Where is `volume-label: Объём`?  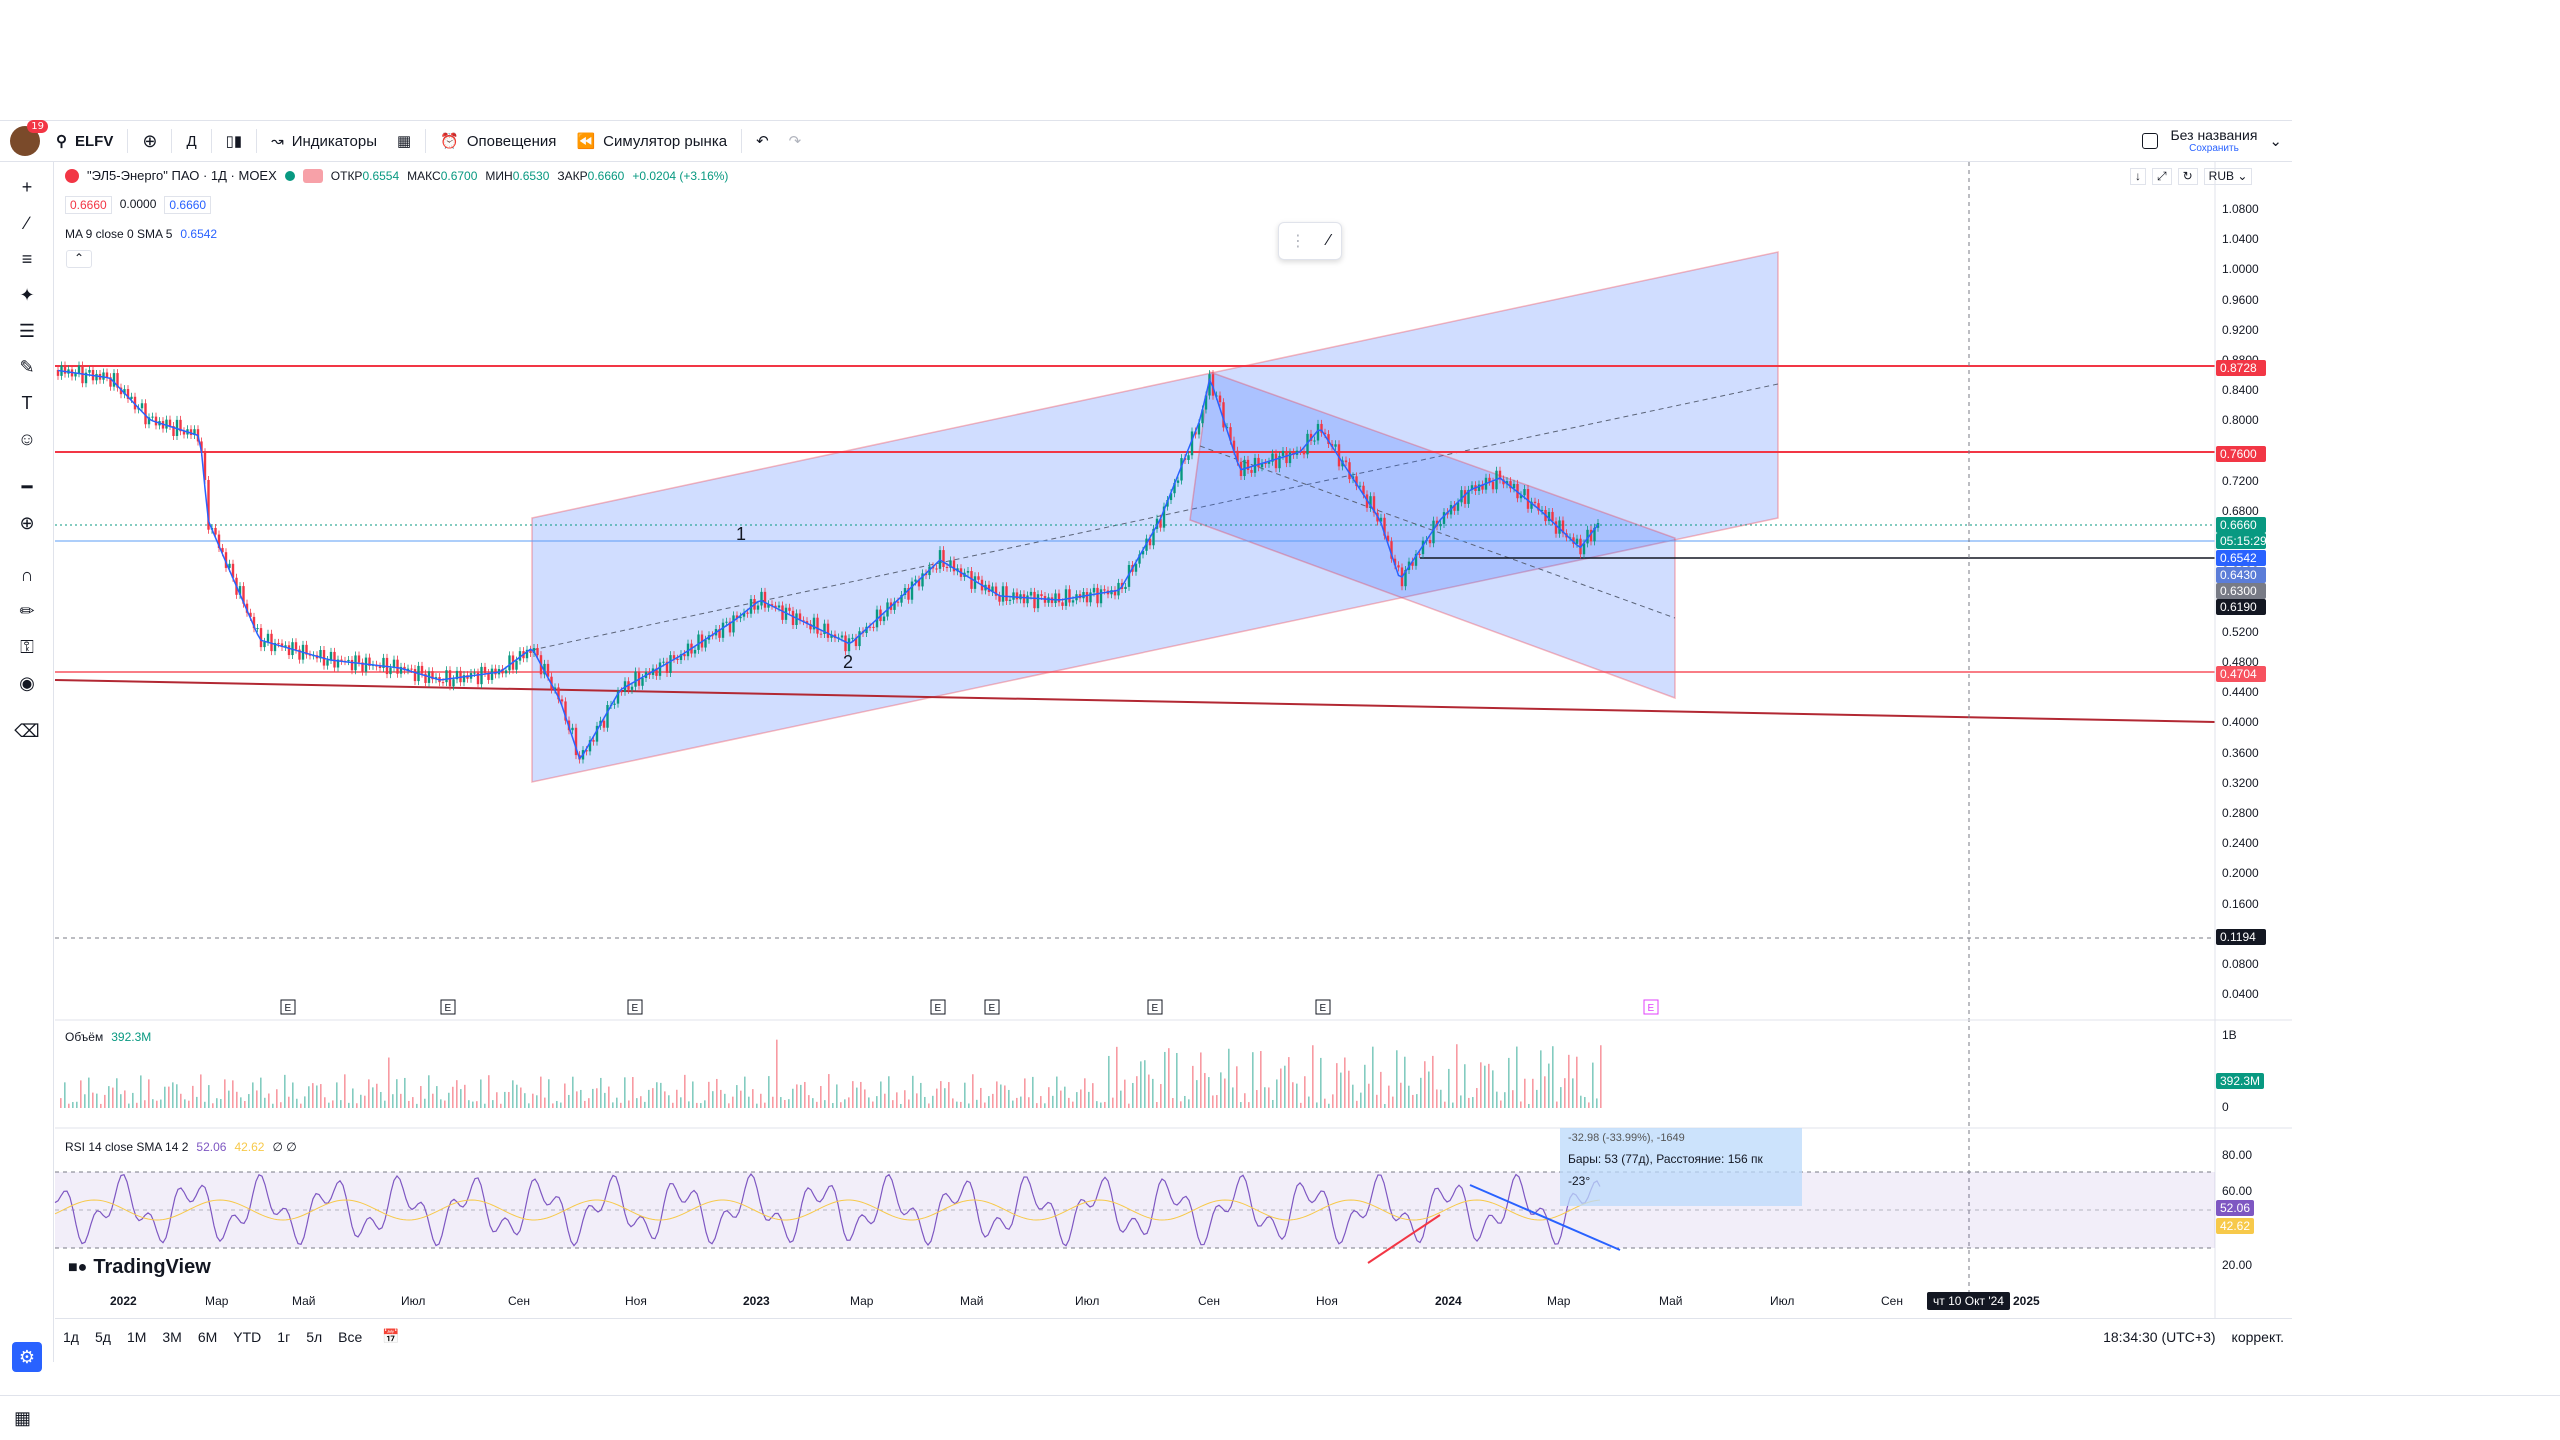 volume-label: Объём is located at coordinates (84, 1037).